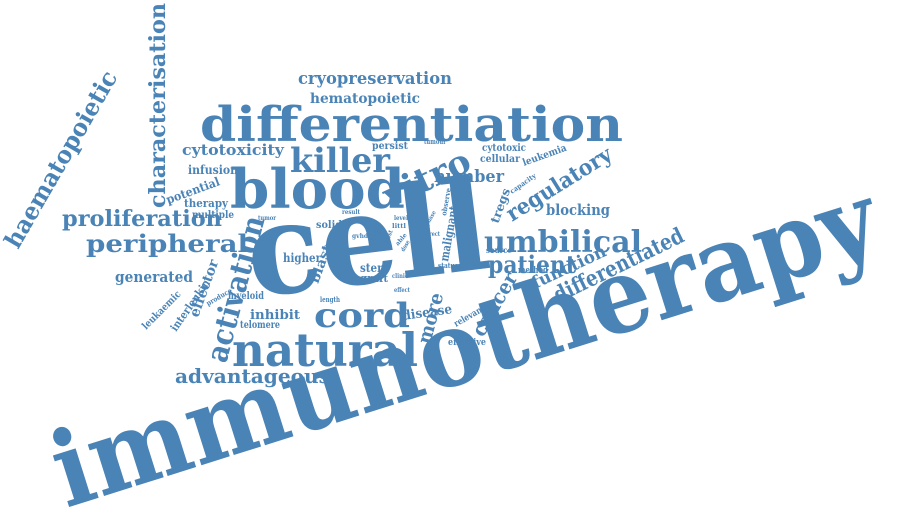 Image resolution: width=900 pixels, height=519 pixels. I want to click on word-length: length, so click(330, 299).